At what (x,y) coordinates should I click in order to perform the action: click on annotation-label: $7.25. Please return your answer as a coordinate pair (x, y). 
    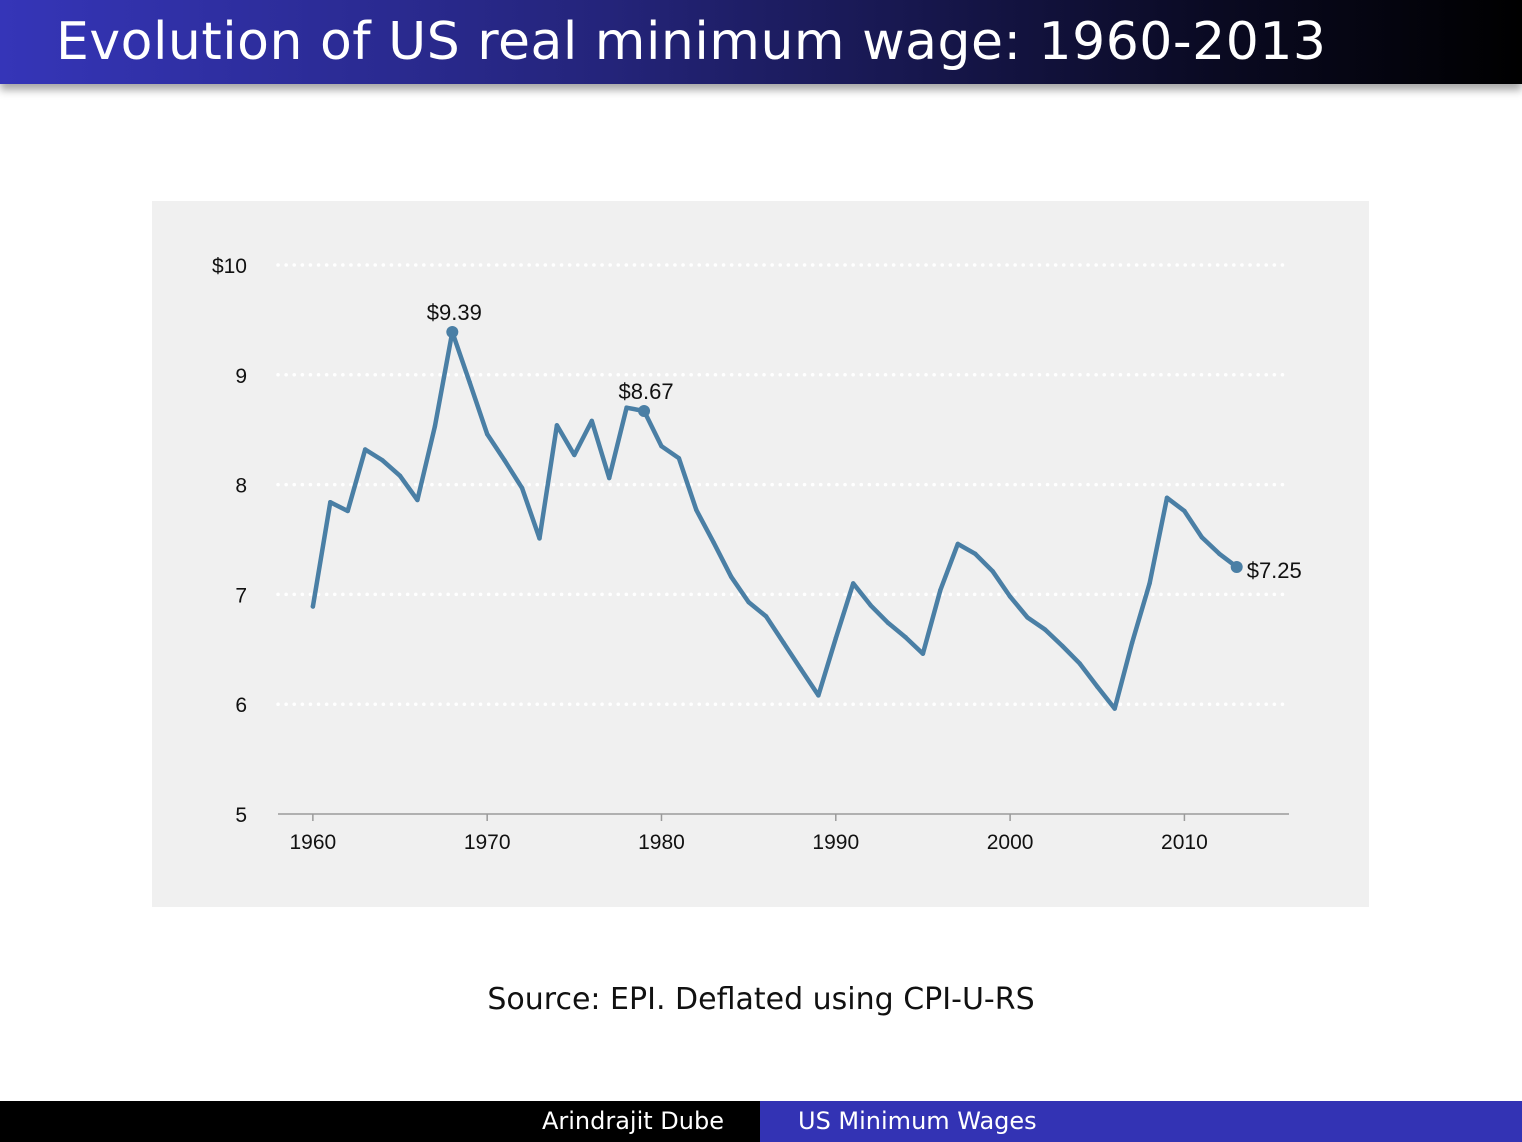
    Looking at the image, I should click on (1274, 570).